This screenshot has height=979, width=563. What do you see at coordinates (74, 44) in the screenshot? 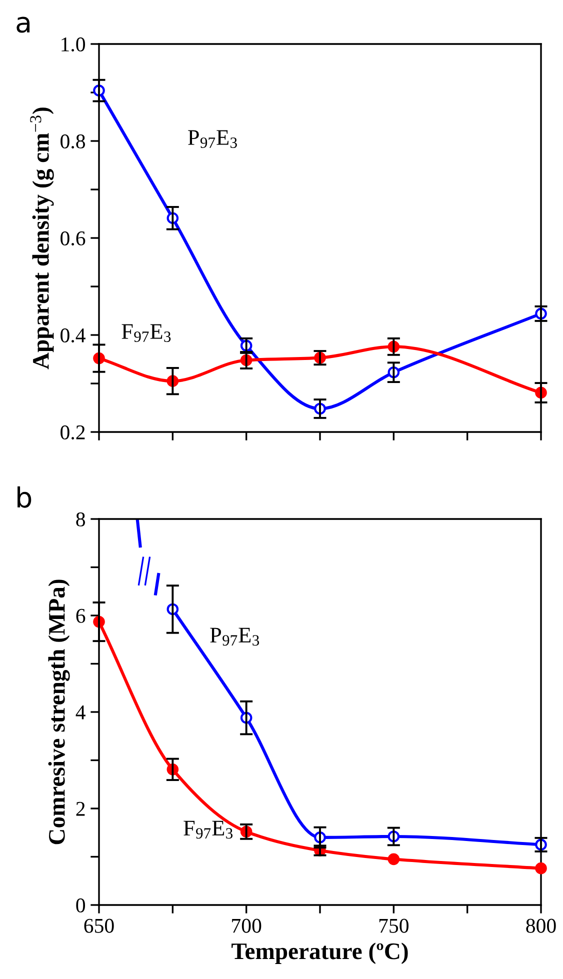
I see `text: 1.0` at bounding box center [74, 44].